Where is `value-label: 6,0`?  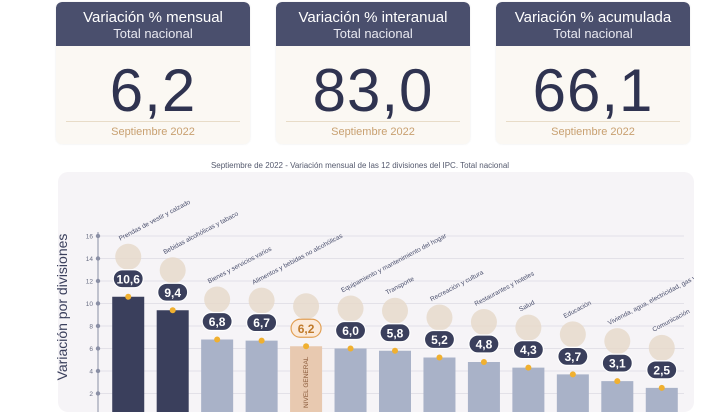
value-label: 6,0 is located at coordinates (350, 331).